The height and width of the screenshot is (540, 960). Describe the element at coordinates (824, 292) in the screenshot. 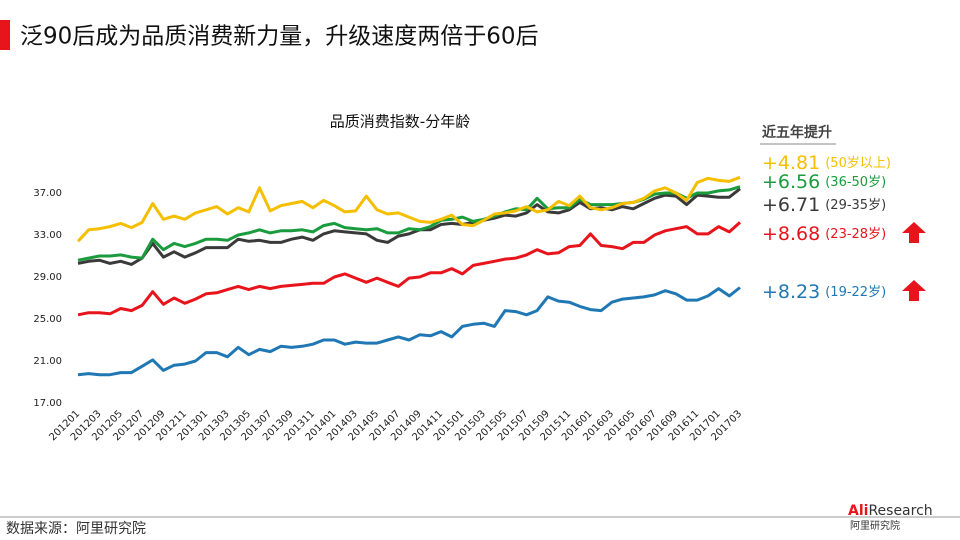

I see `legend-entry: +8.23 (19-22岁)` at that location.